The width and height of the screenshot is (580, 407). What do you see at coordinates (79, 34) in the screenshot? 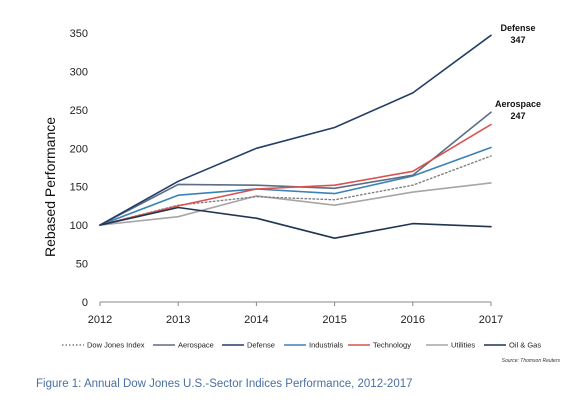
I see `y-tick-label: 350` at bounding box center [79, 34].